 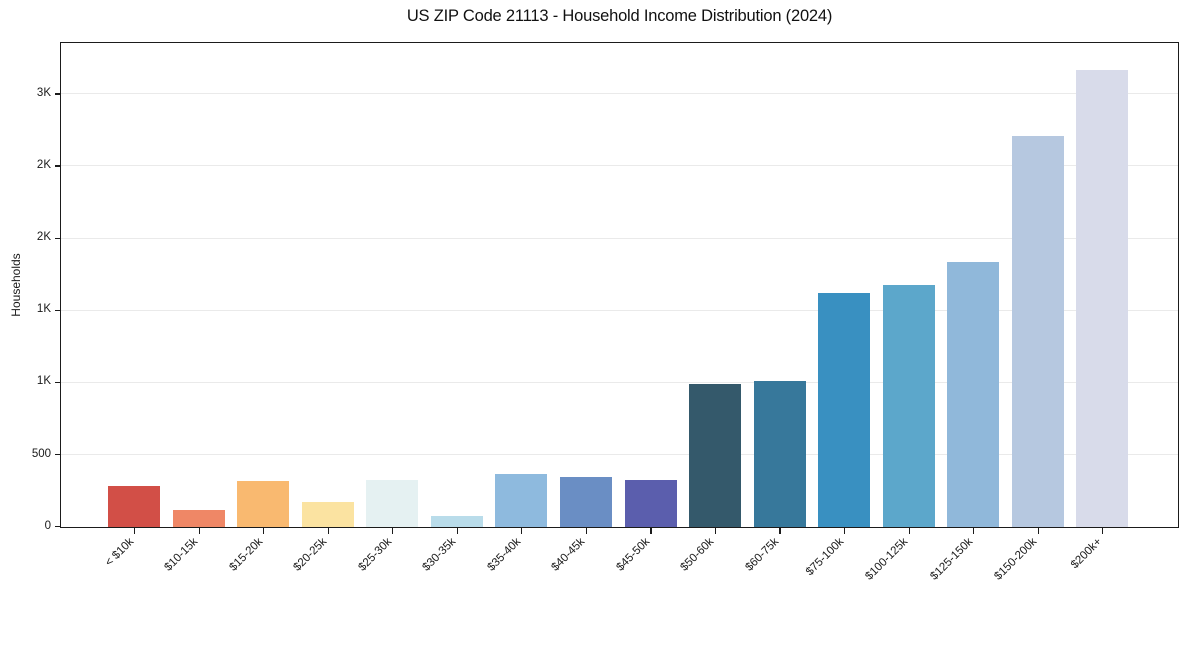 I want to click on x-tick-label: $15-20k, so click(x=245, y=554).